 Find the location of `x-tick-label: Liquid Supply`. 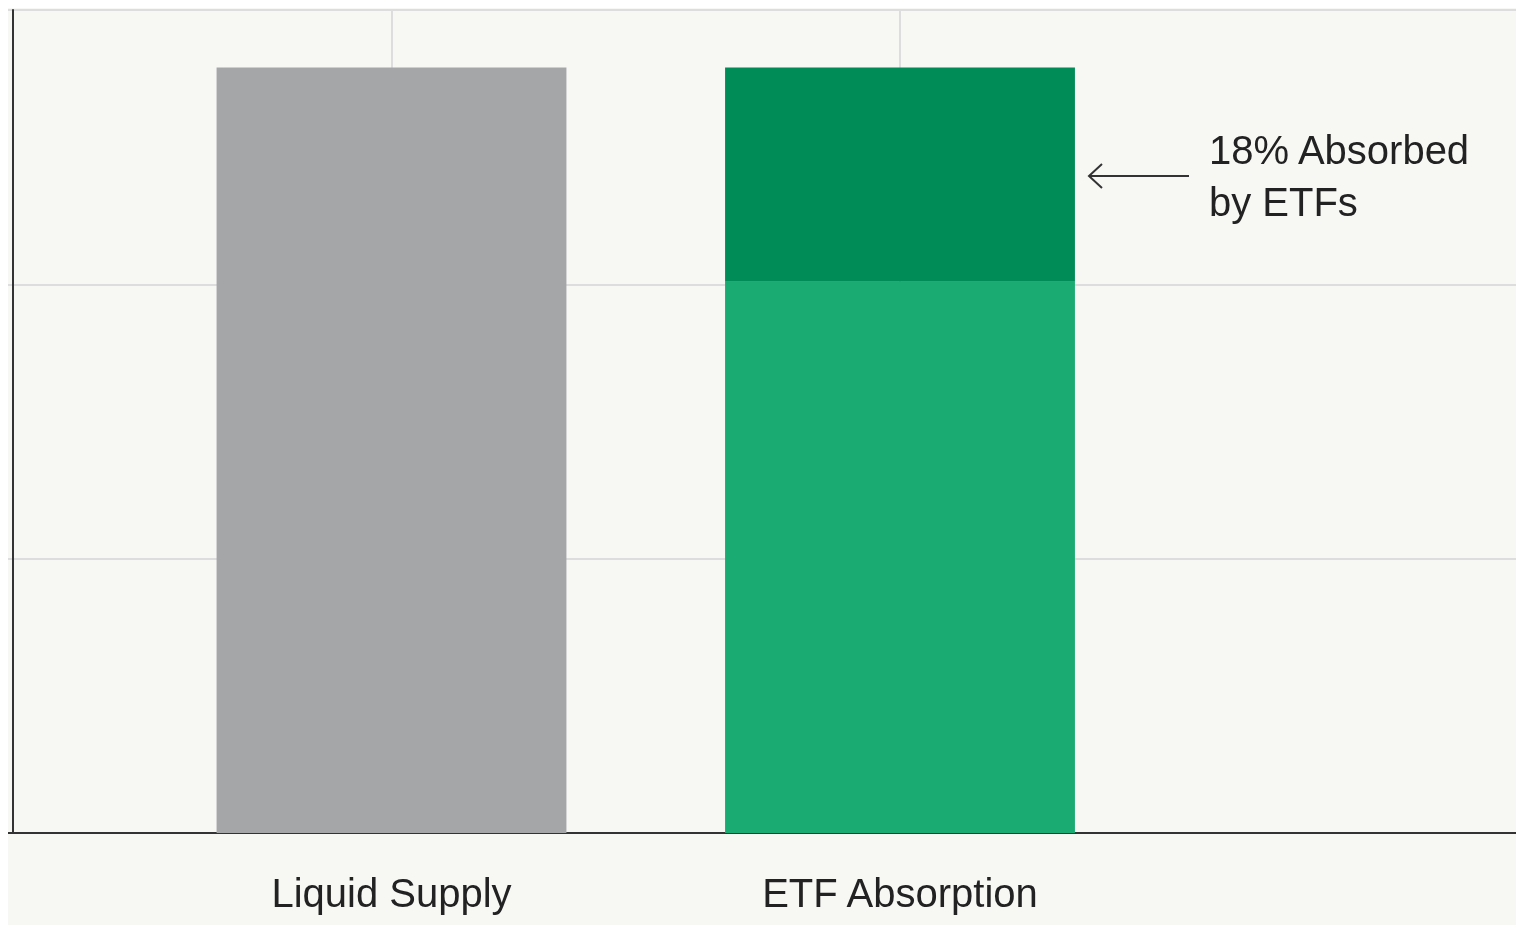

x-tick-label: Liquid Supply is located at coordinates (391, 893).